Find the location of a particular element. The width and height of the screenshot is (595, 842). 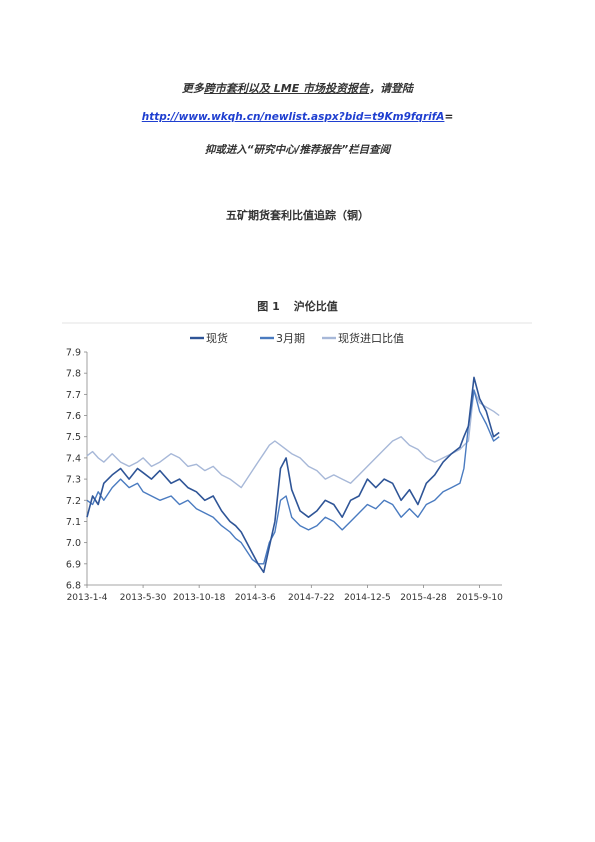

y-tick-label: 6.9 is located at coordinates (73, 564).